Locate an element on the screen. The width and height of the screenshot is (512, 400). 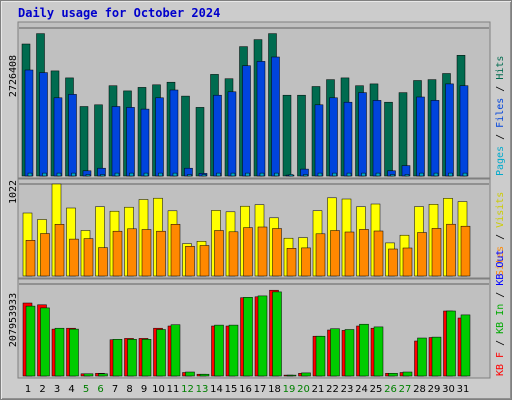
day-label: 13 is located at coordinates (202, 389).